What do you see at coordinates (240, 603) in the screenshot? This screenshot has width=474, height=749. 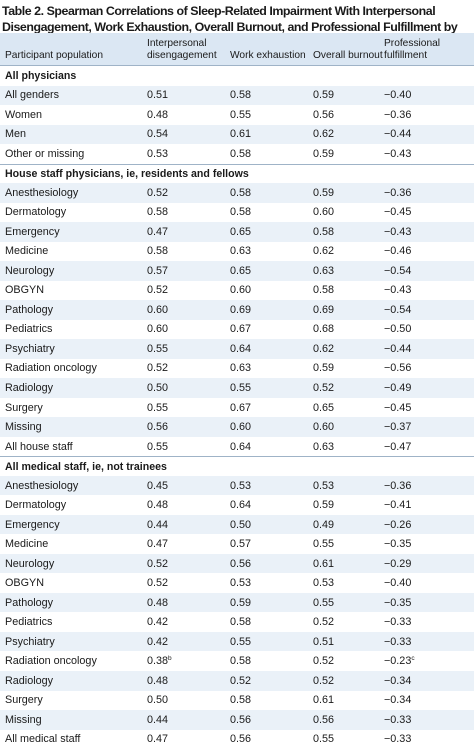 I see `work-exhaustion-value-cell: 0.59` at bounding box center [240, 603].